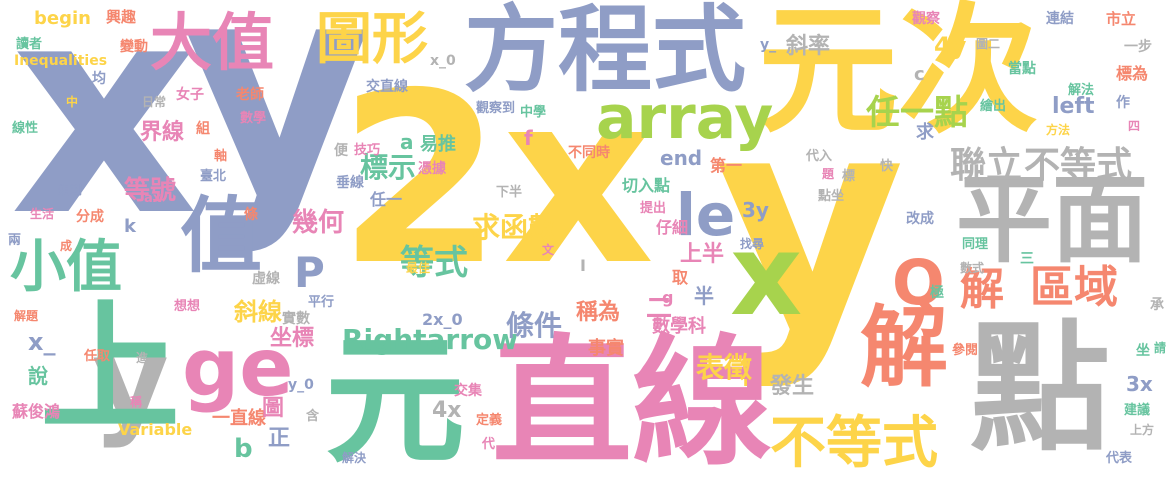 The image size is (1175, 482). What do you see at coordinates (121, 17) in the screenshot?
I see `word-xingqu: 興趣` at bounding box center [121, 17].